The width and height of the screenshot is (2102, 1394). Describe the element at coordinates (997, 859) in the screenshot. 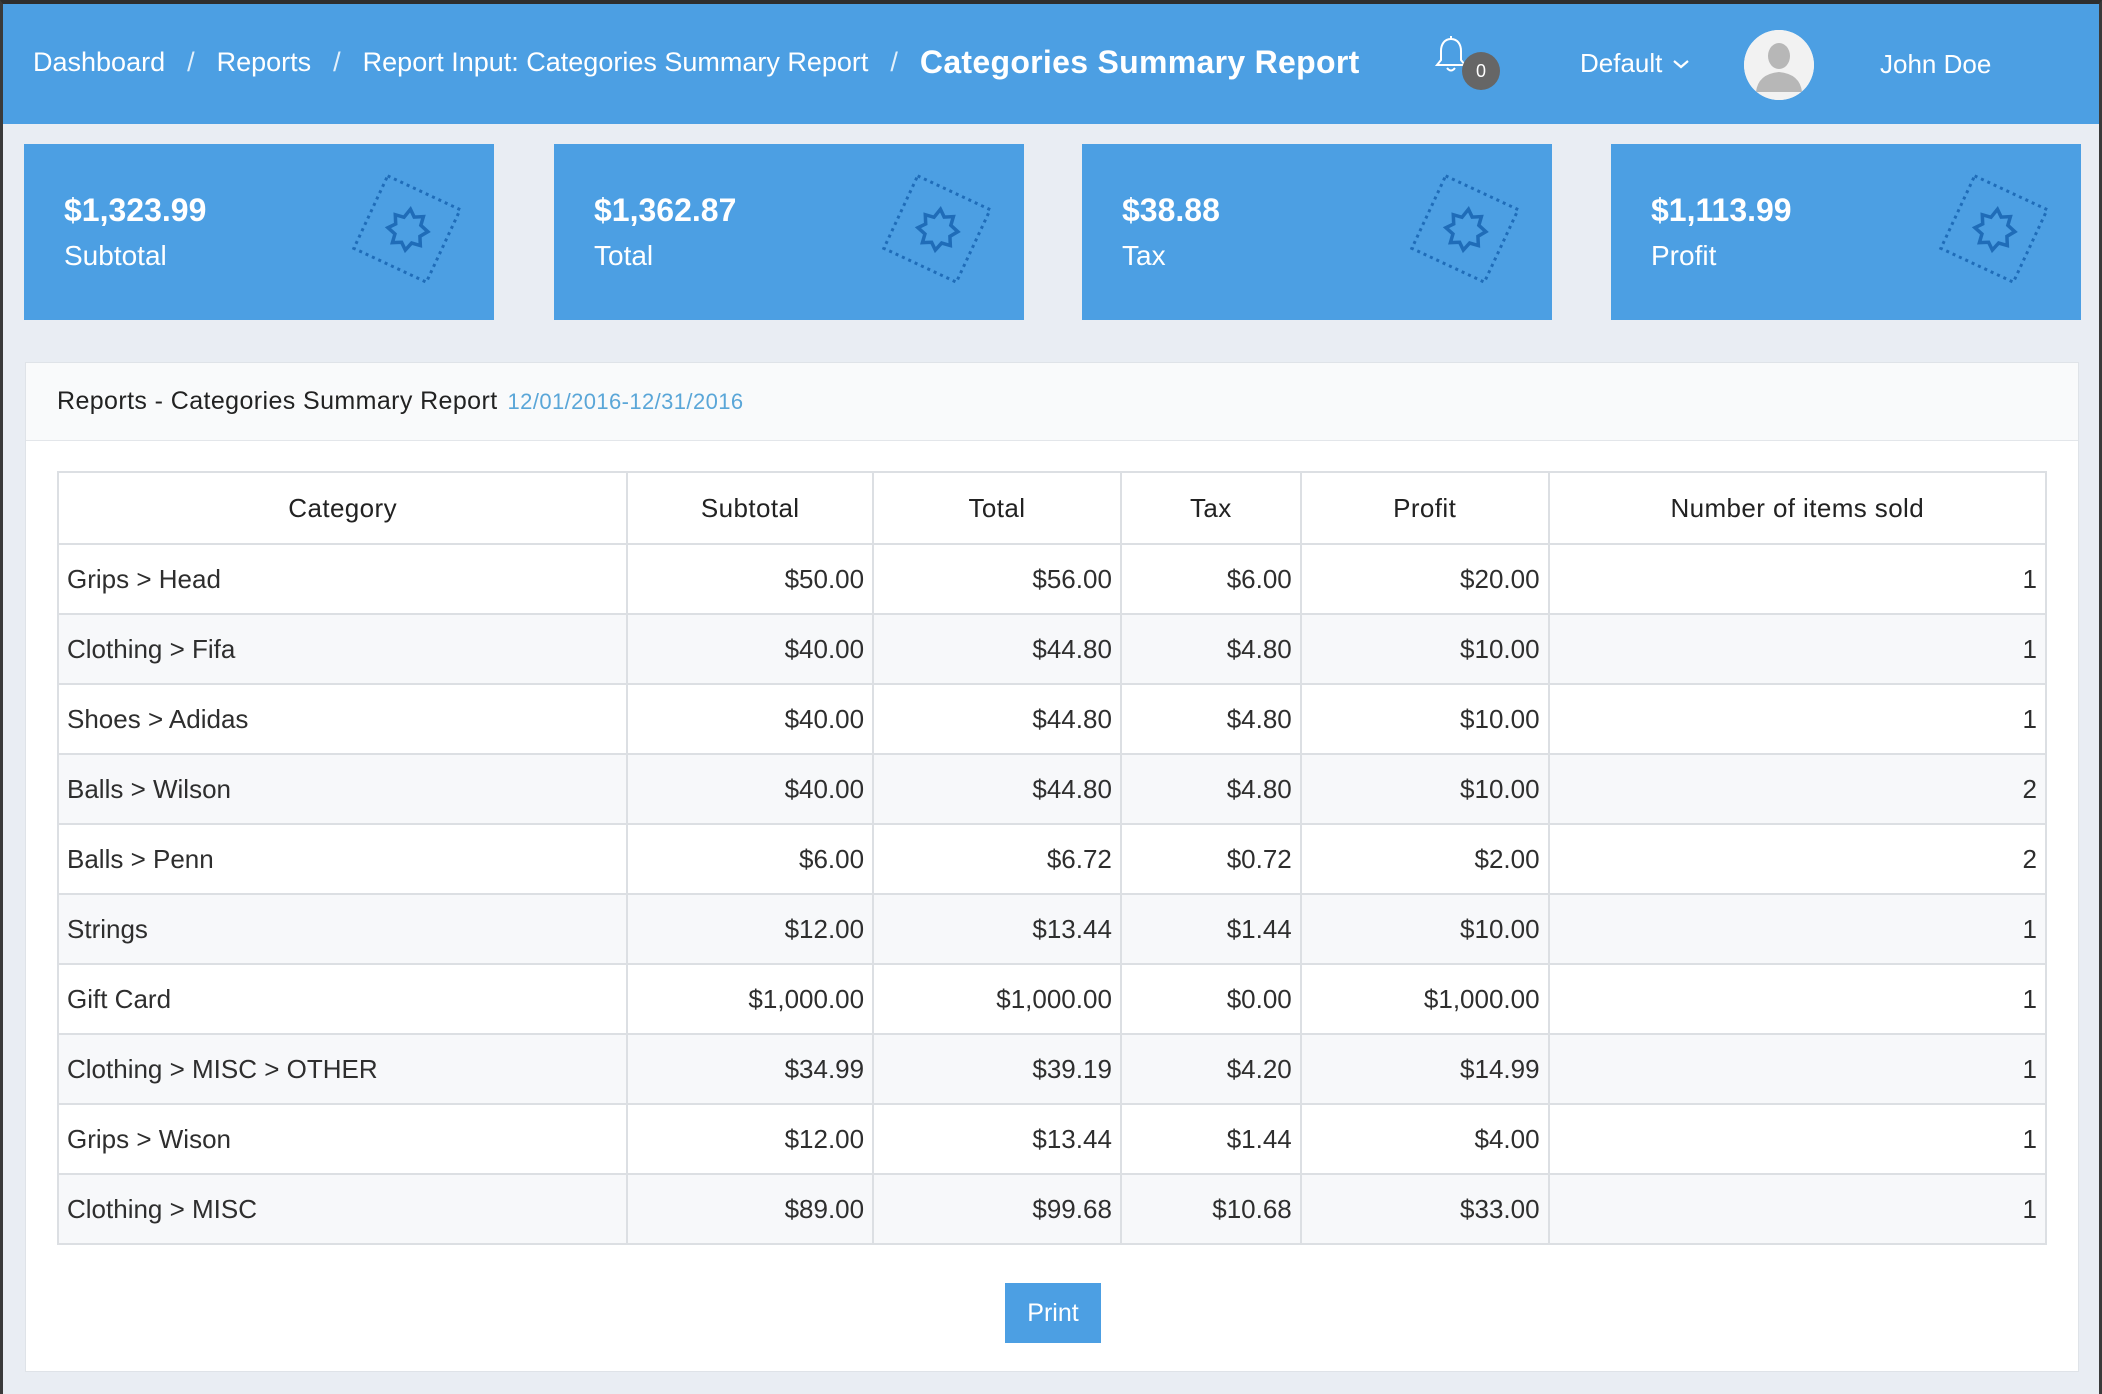

I see `cell-total: $6.72` at that location.